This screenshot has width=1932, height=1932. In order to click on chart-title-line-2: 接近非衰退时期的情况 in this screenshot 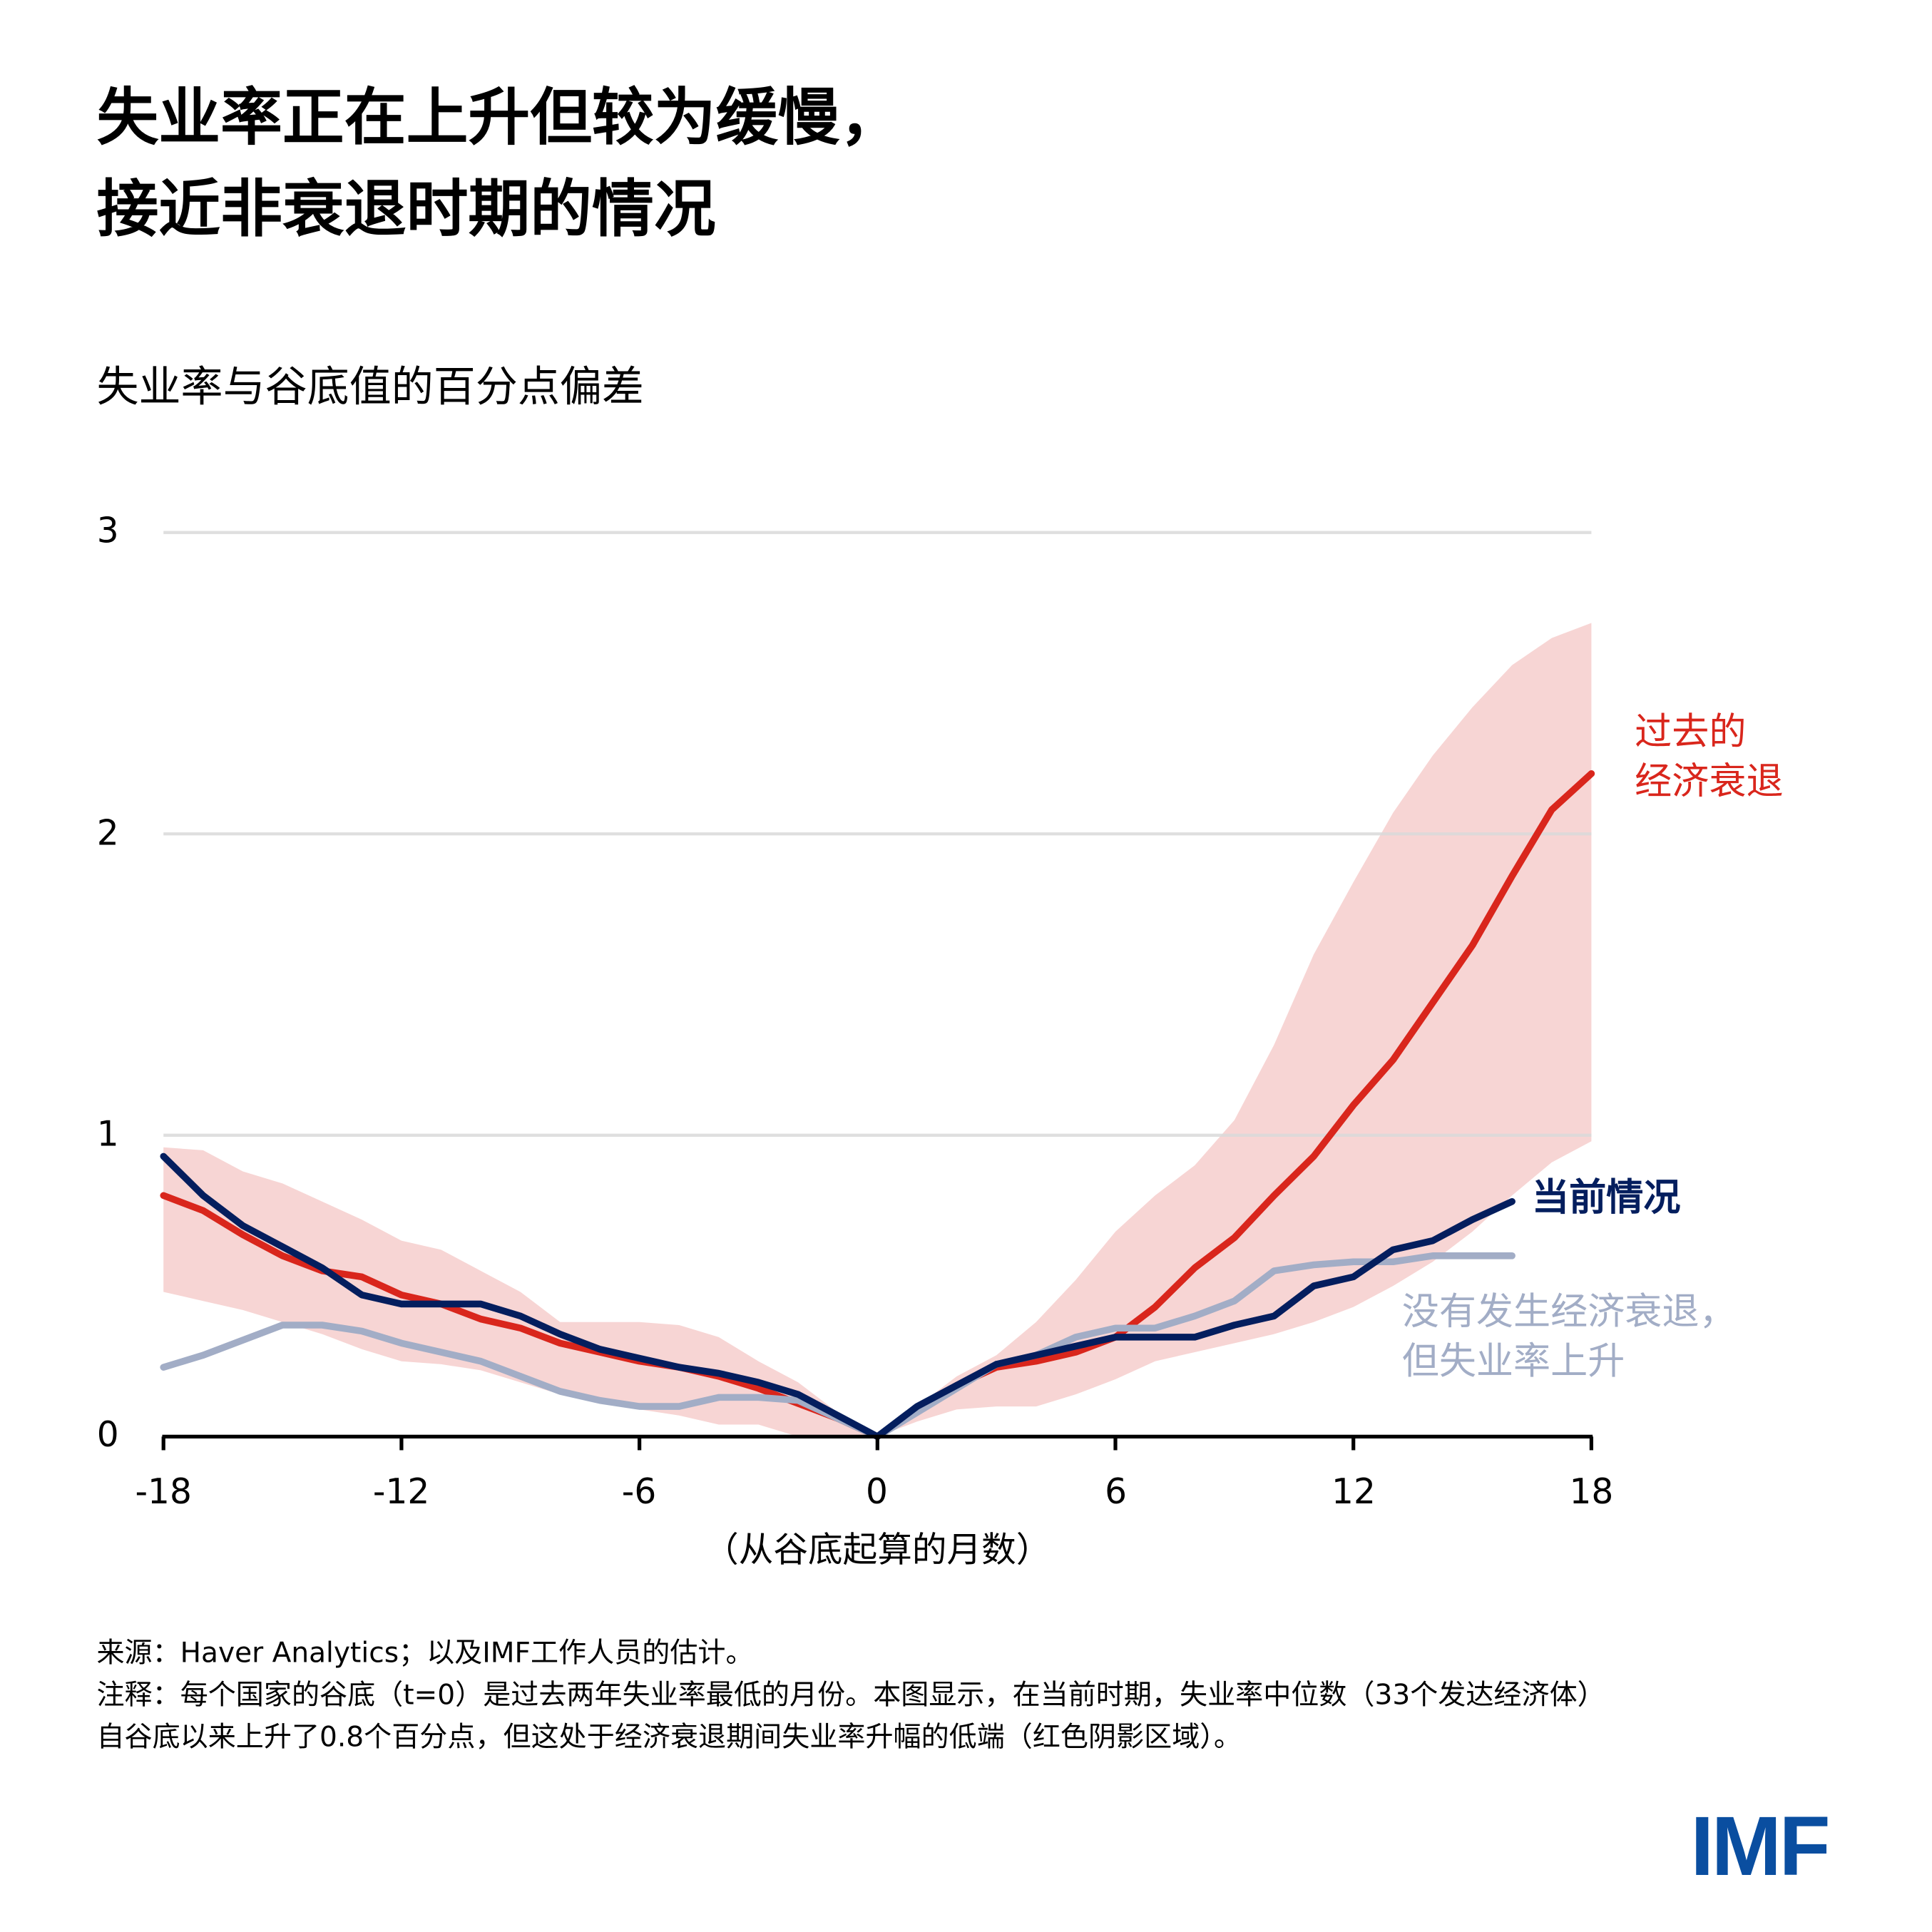, I will do `click(406, 209)`.